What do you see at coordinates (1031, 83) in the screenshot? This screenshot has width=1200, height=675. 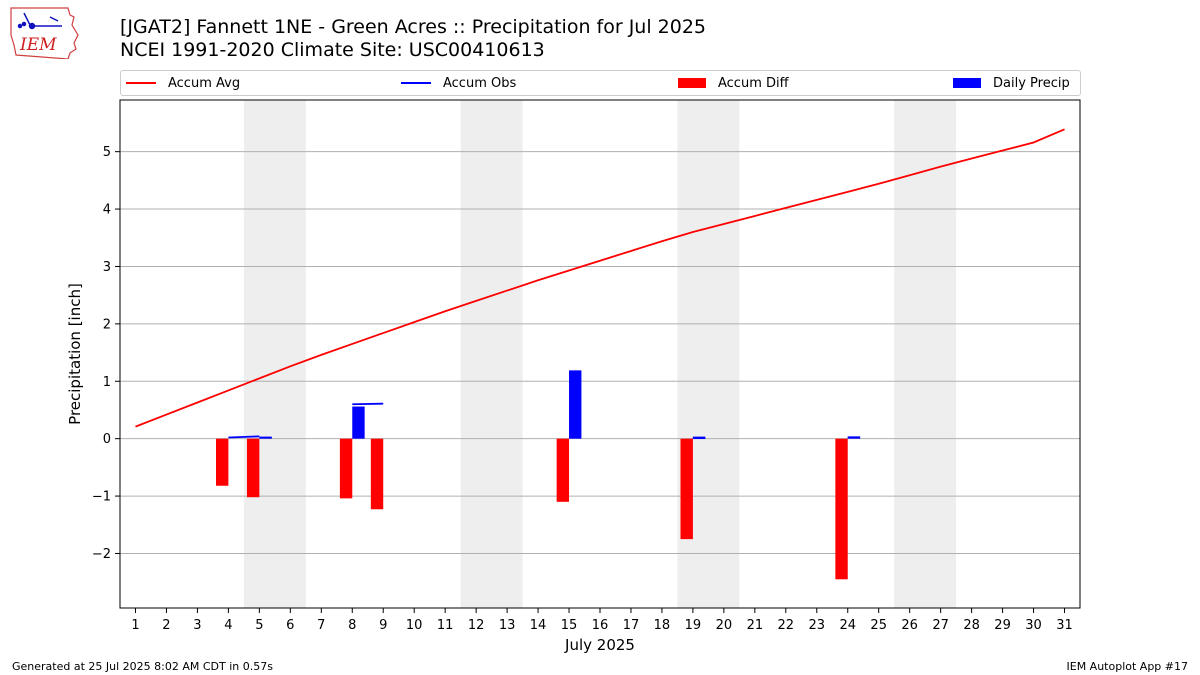 I see `legend-label-daily-precip: Daily Precip` at bounding box center [1031, 83].